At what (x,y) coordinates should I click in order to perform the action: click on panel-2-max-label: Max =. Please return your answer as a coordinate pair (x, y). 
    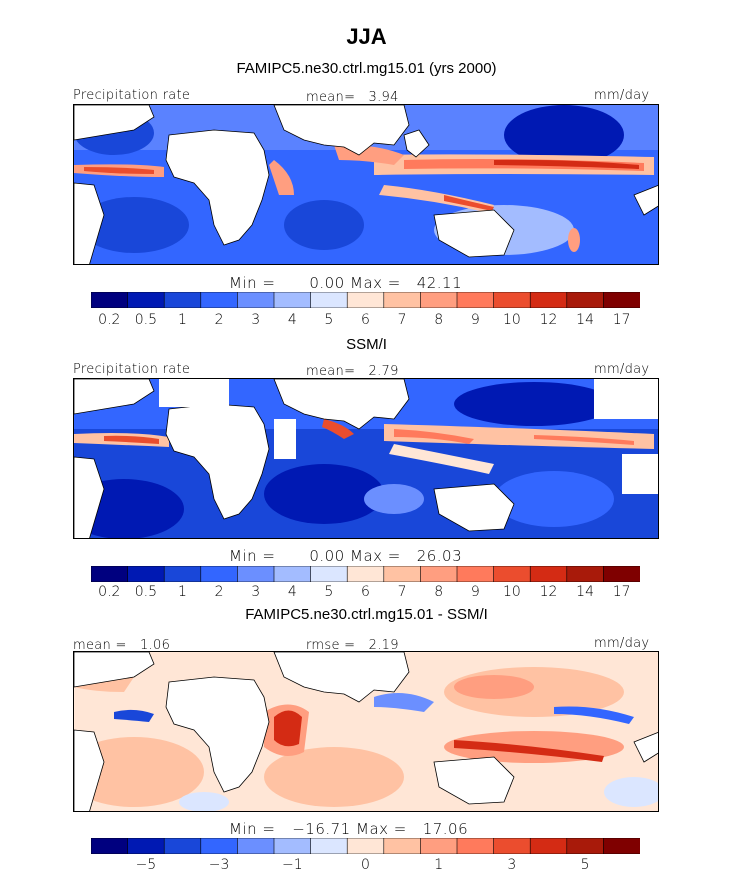
    Looking at the image, I should click on (375, 556).